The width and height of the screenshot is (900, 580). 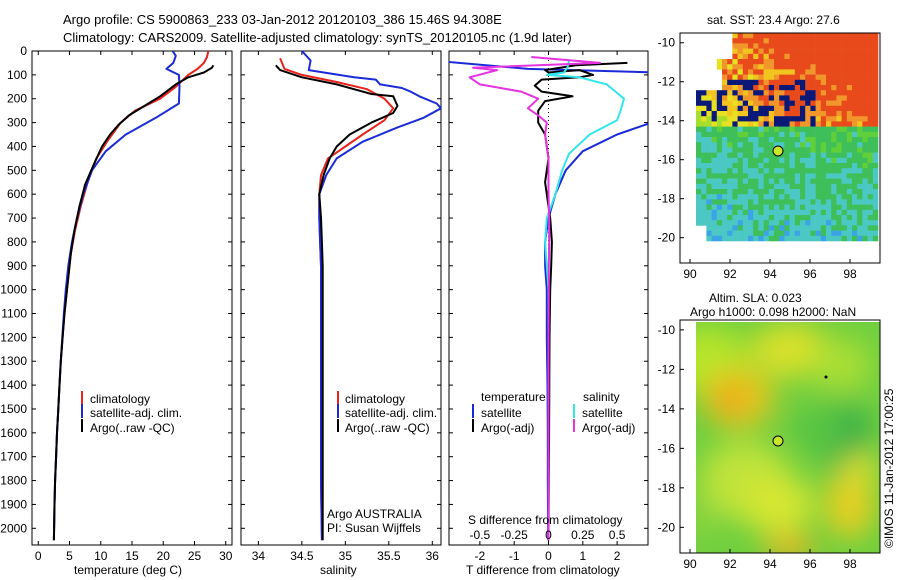 I want to click on depth-tick-label: 2000, so click(x=13, y=528).